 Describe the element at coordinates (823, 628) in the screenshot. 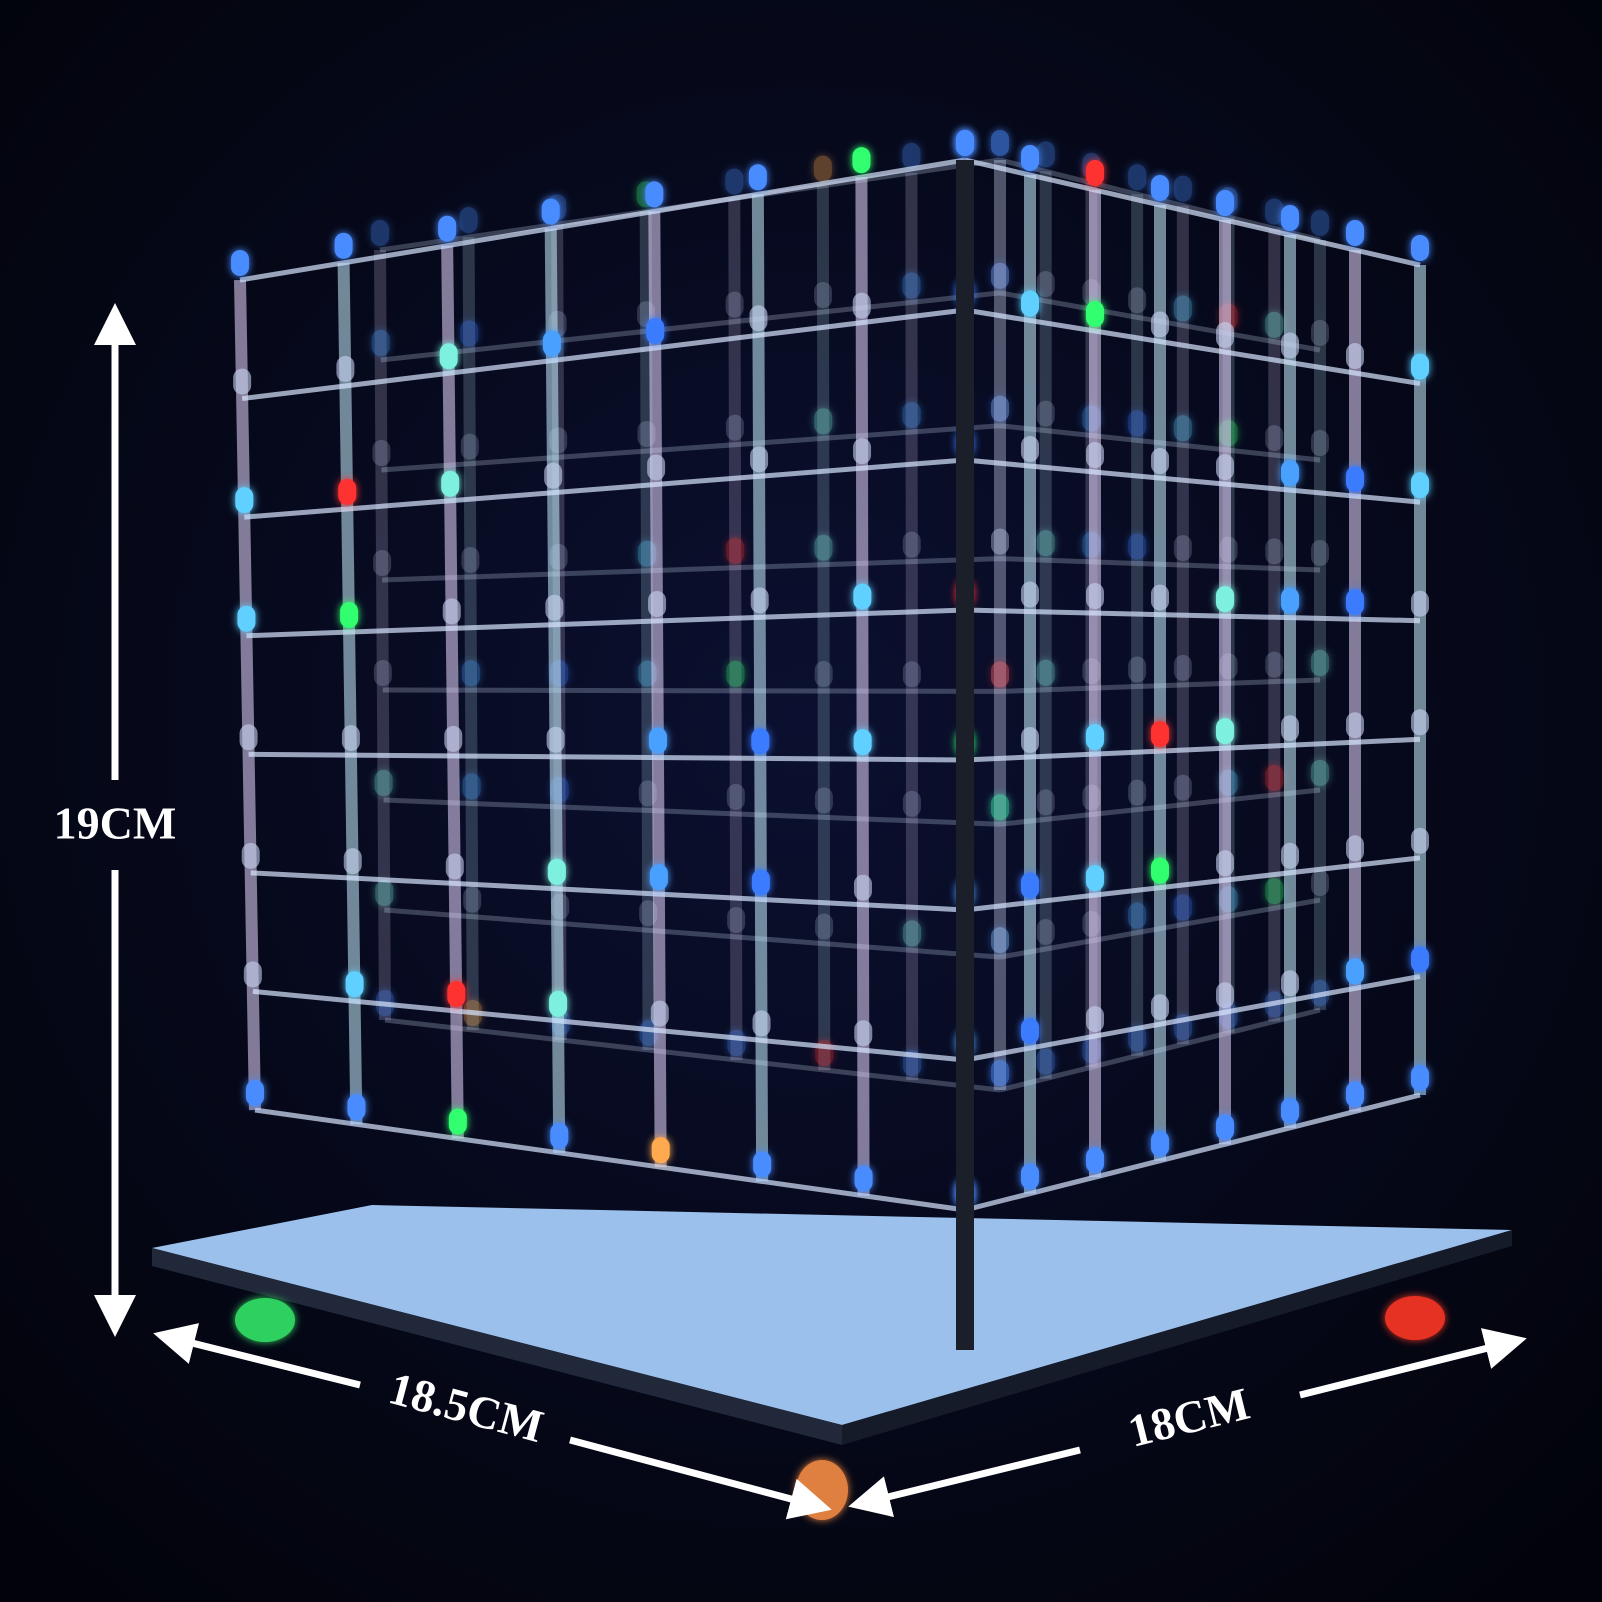

I see `column` at that location.